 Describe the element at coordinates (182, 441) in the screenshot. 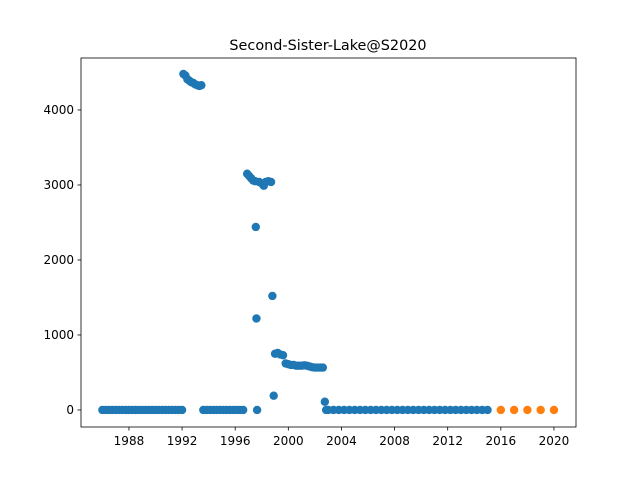

I see `x-tick-label: 1992` at that location.